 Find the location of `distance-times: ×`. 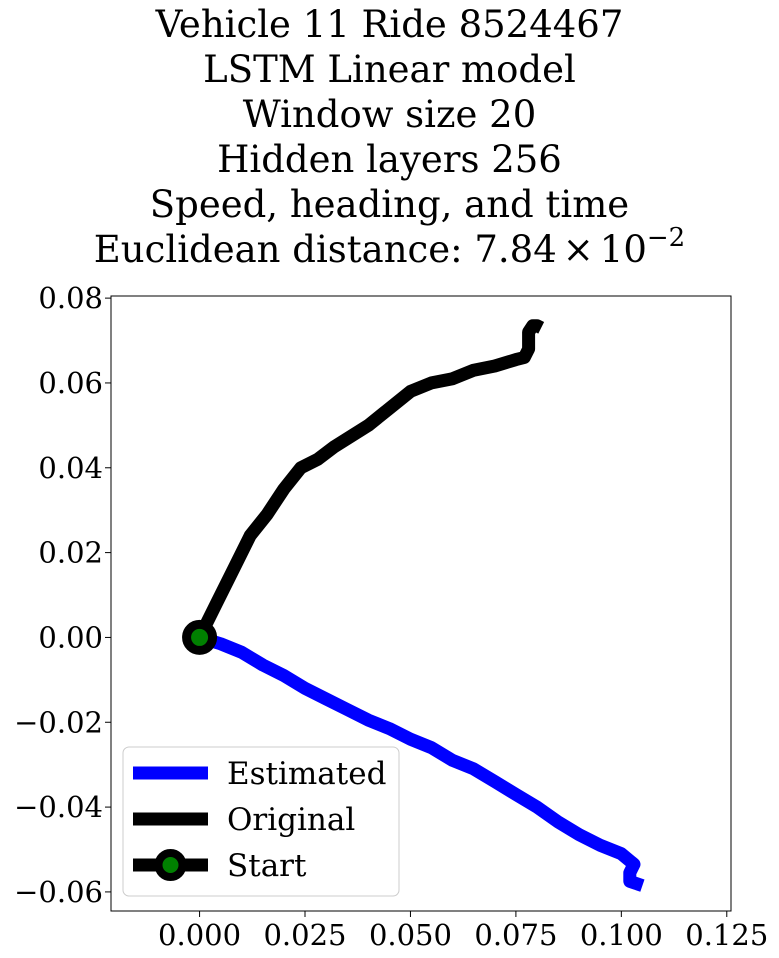

distance-times: × is located at coordinates (578, 249).